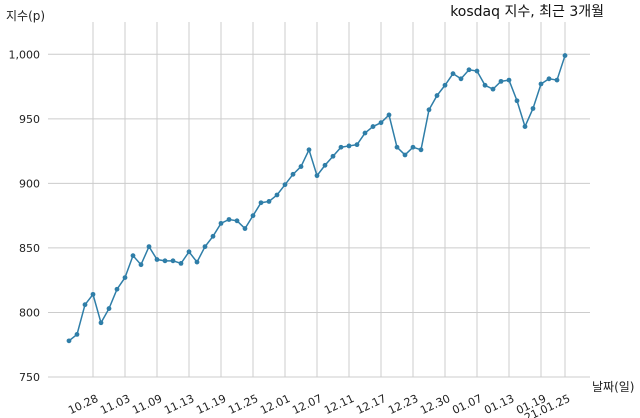  I want to click on y-tick-label: 800, so click(29, 312).